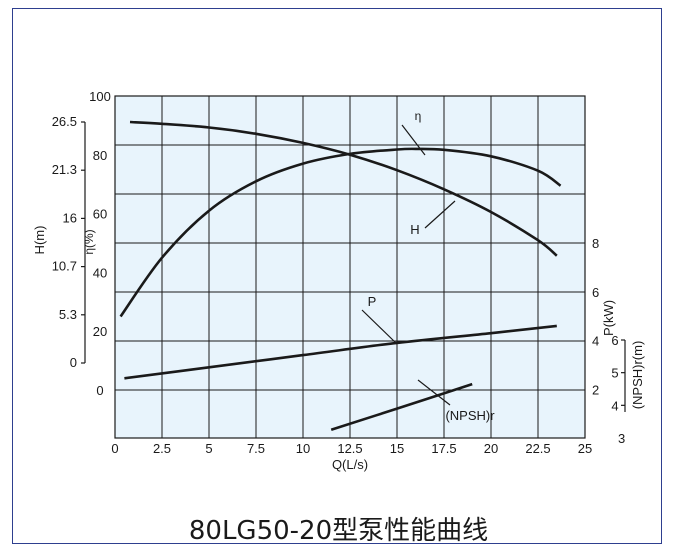  Describe the element at coordinates (614, 373) in the screenshot. I see `npsh-tick-label: 5` at that location.